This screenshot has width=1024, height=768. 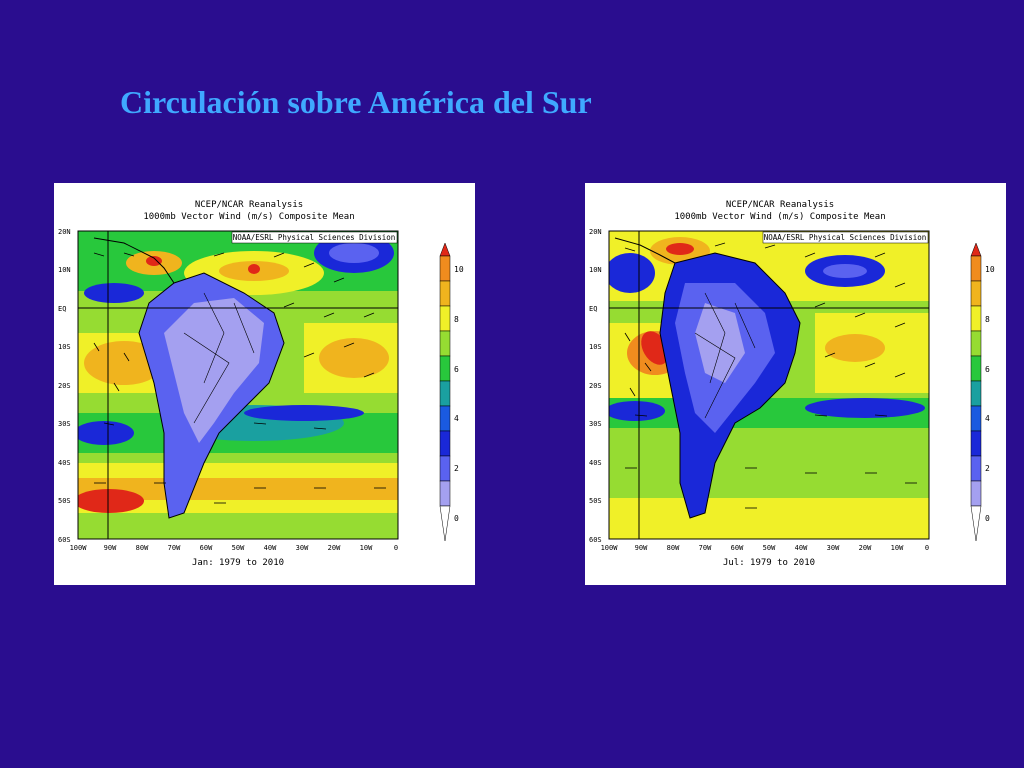 I want to click on map-footer: Jul: 1979 to 2010, so click(x=769, y=563).